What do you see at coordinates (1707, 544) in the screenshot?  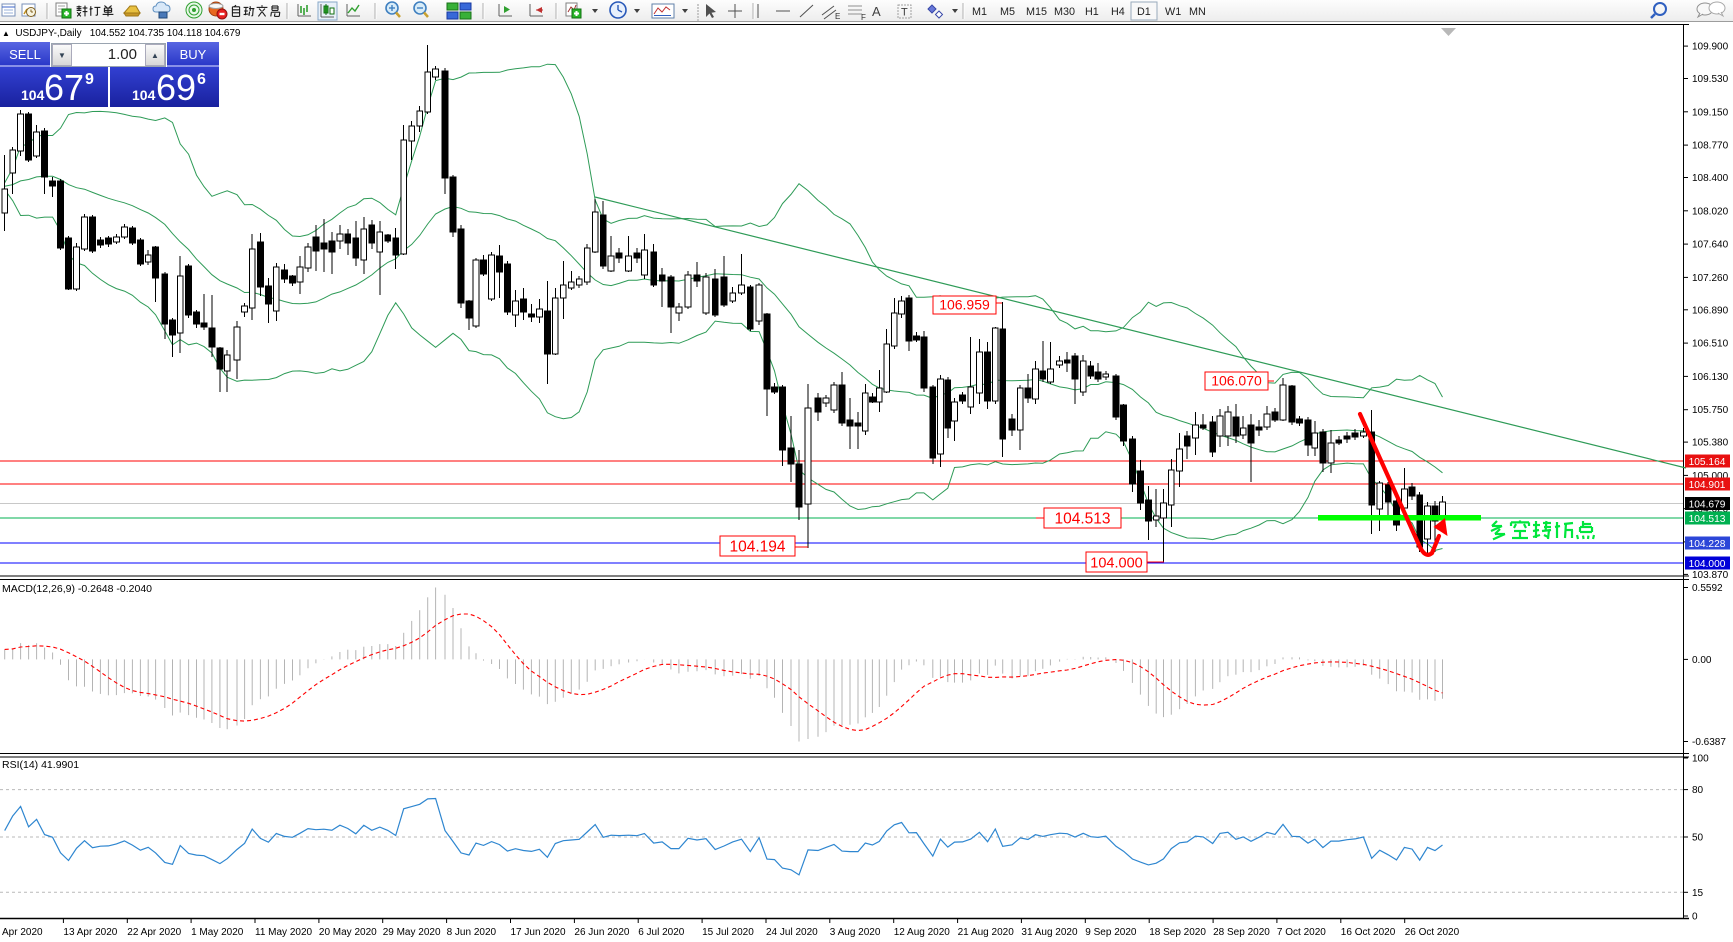 I see `svg-text: 104.228` at bounding box center [1707, 544].